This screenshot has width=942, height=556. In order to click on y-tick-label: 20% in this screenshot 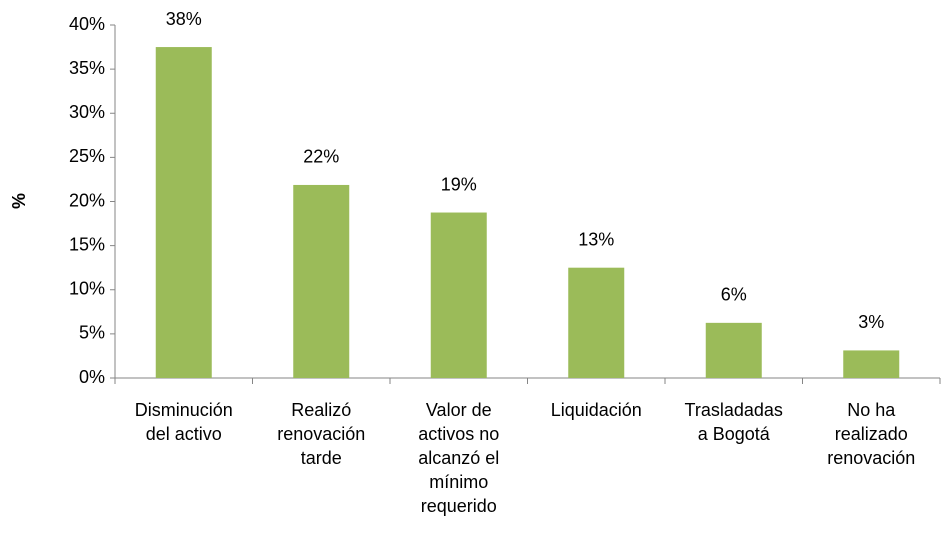, I will do `click(87, 200)`.